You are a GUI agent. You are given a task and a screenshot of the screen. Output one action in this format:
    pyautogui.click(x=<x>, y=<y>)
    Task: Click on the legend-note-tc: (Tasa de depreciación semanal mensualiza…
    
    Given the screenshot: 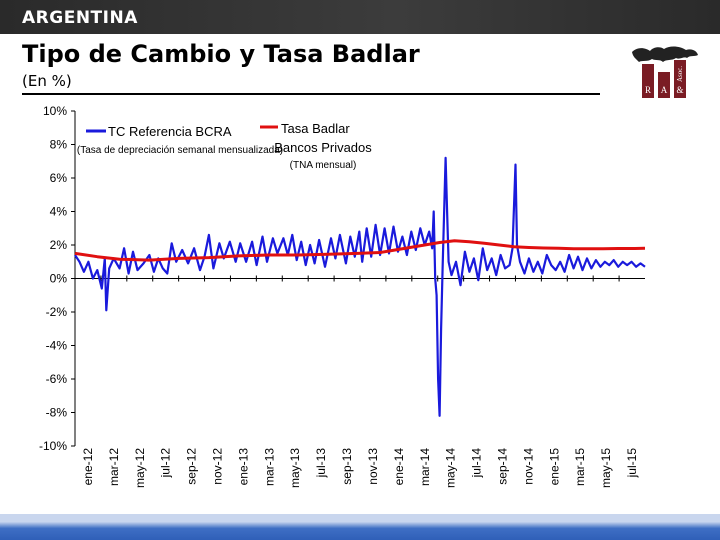 What is the action you would take?
    pyautogui.click(x=180, y=150)
    